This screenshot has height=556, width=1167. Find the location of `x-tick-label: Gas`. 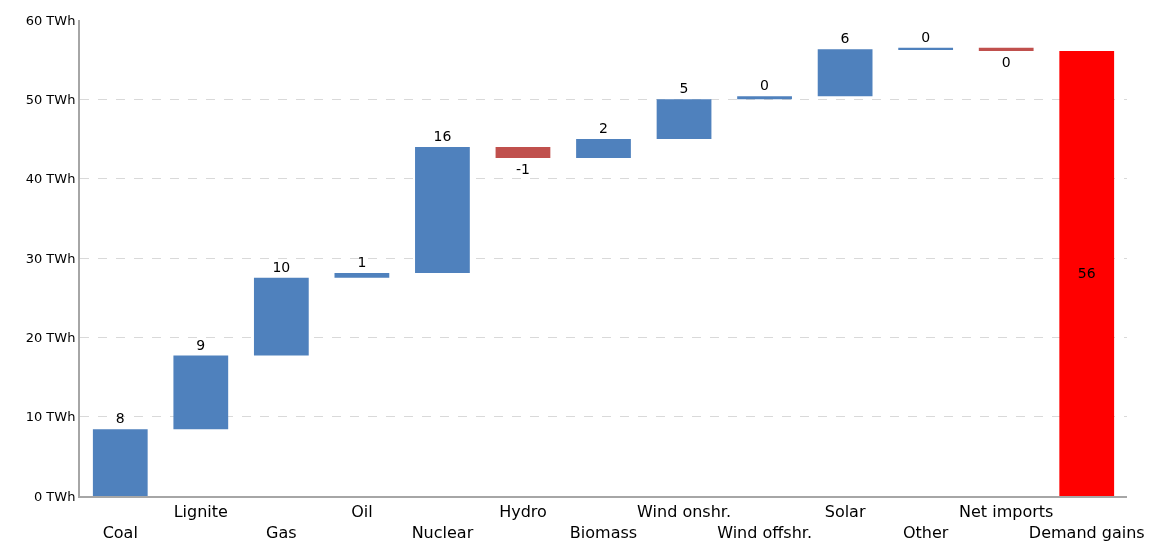

x-tick-label: Gas is located at coordinates (281, 532).